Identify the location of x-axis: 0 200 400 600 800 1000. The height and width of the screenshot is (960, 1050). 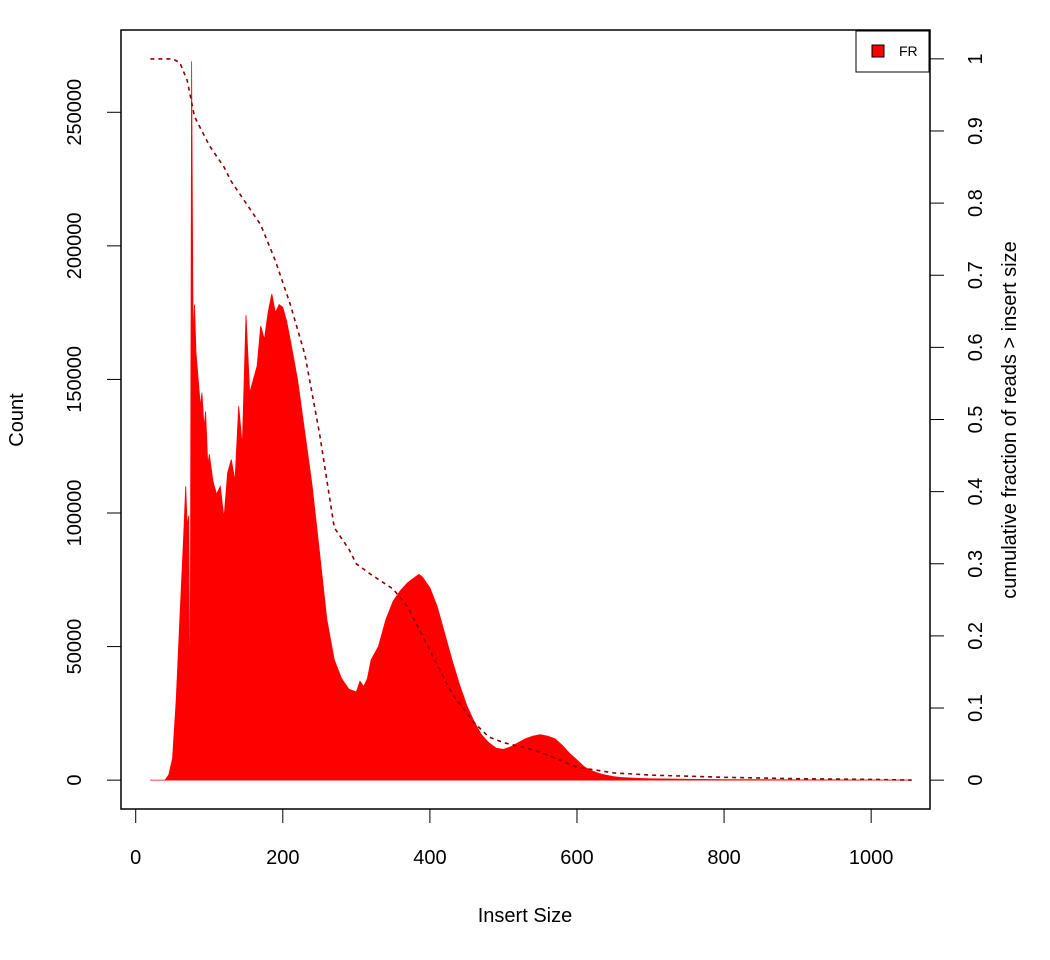
(512, 838).